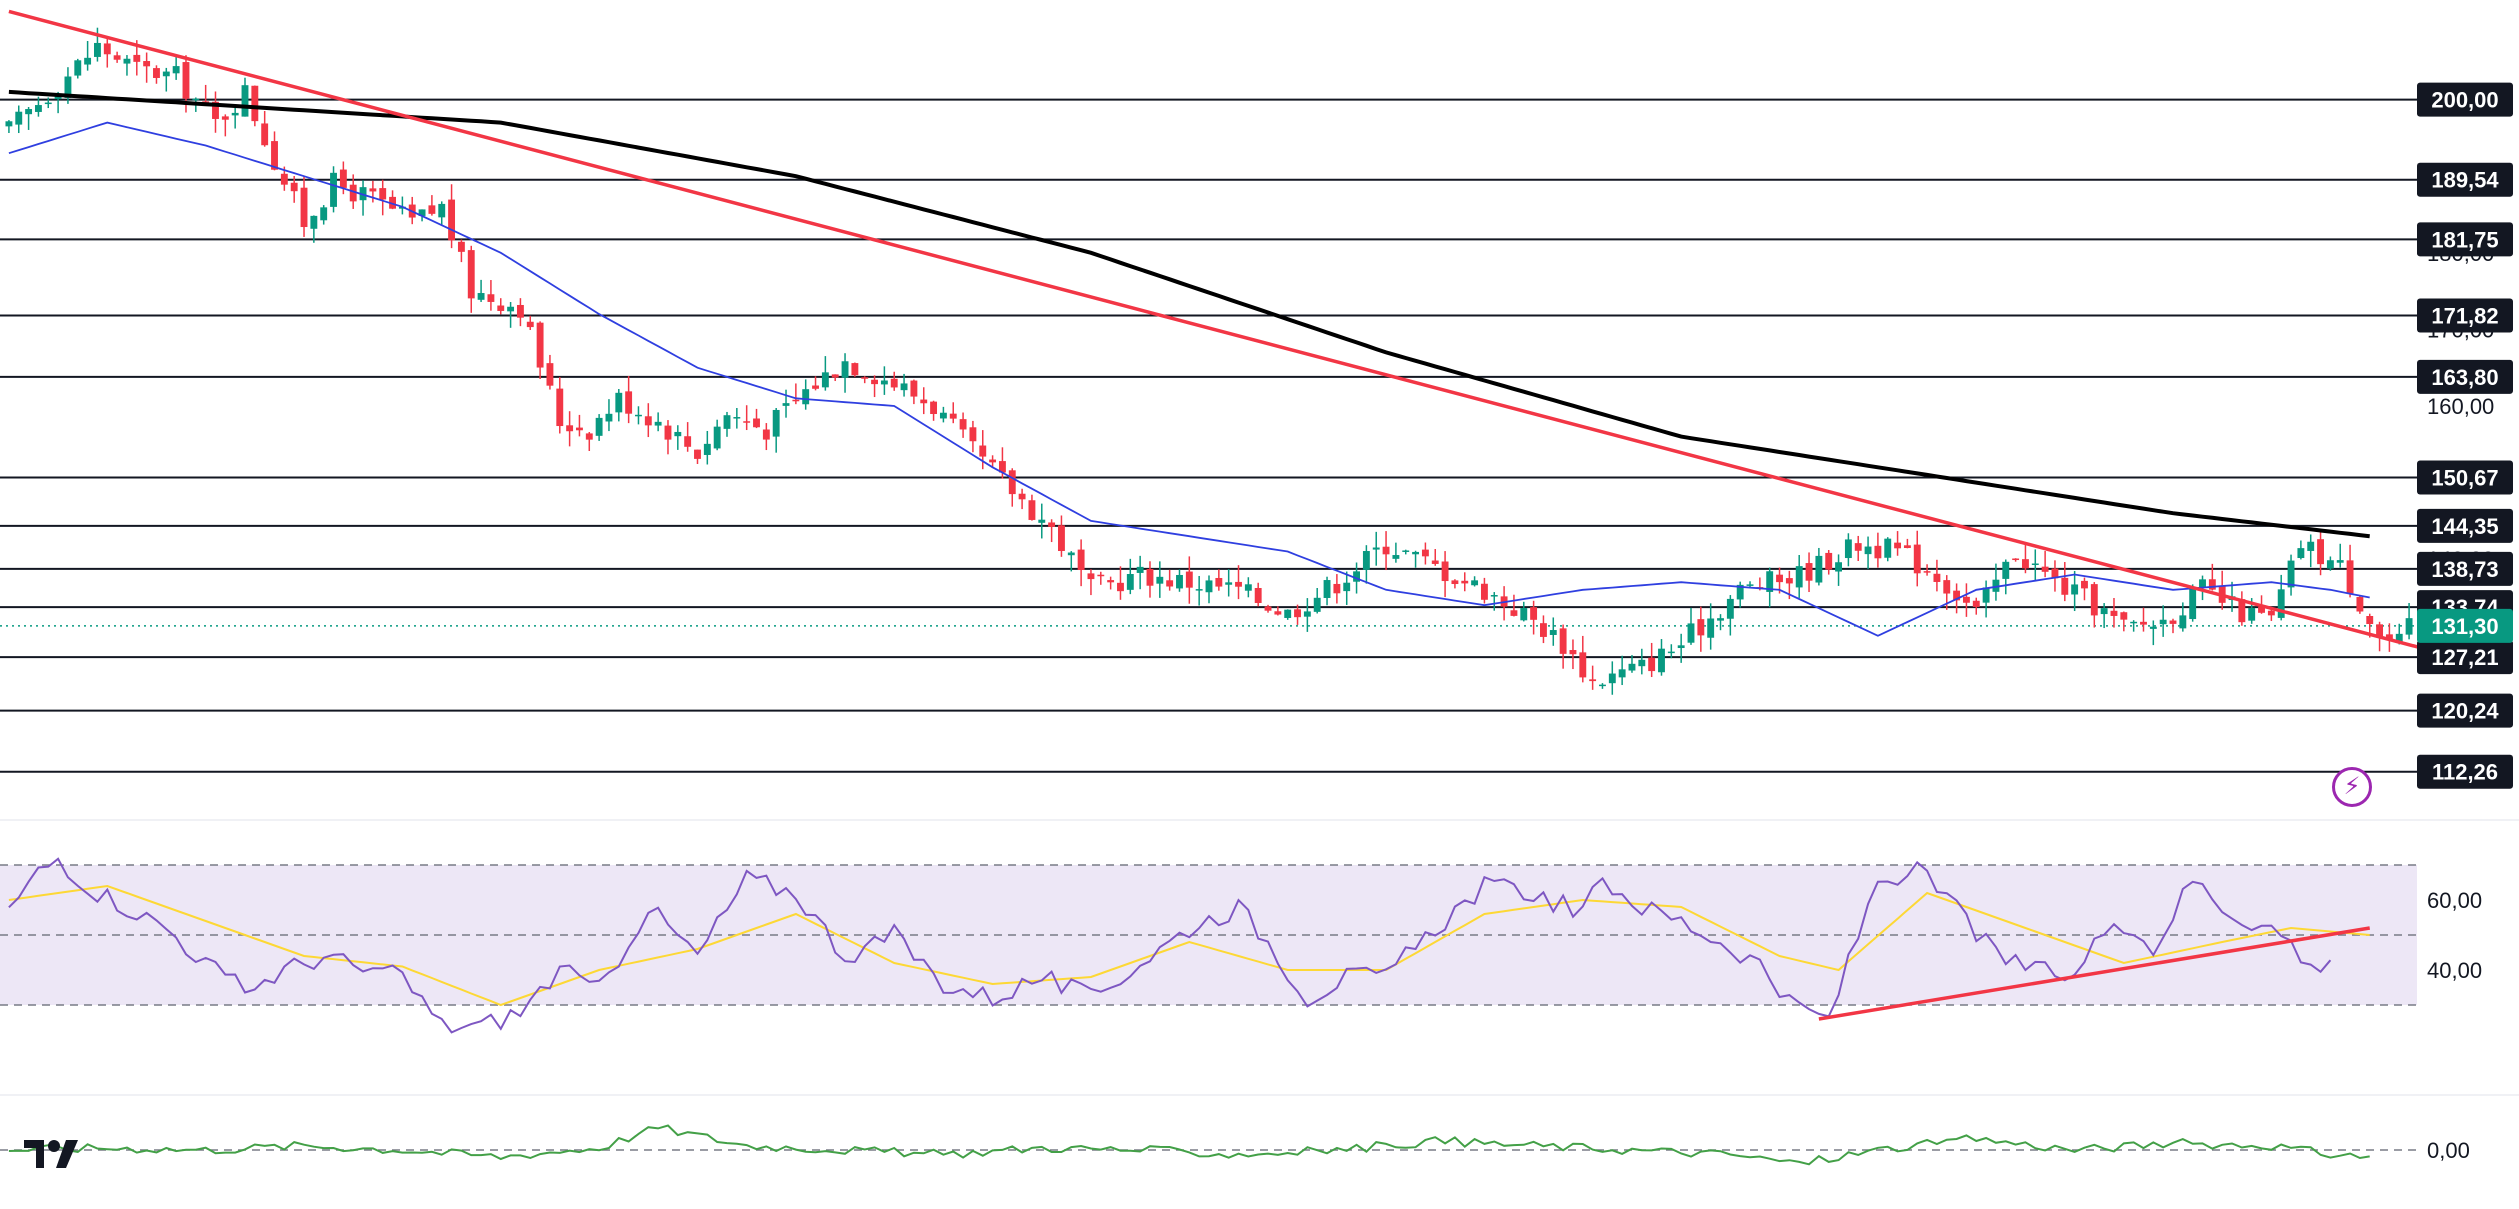 Image resolution: width=2519 pixels, height=1209 pixels. What do you see at coordinates (2352, 787) in the screenshot?
I see `lightning-bolt-icon: ⚡` at bounding box center [2352, 787].